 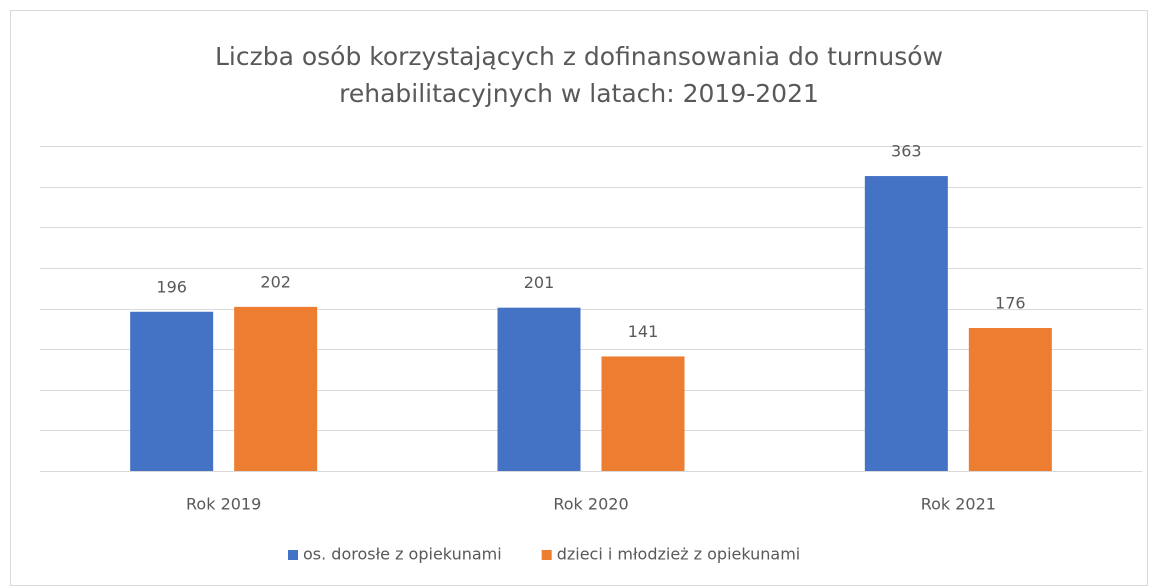 I want to click on x-tick-label: Rok 2019, so click(x=223, y=504).